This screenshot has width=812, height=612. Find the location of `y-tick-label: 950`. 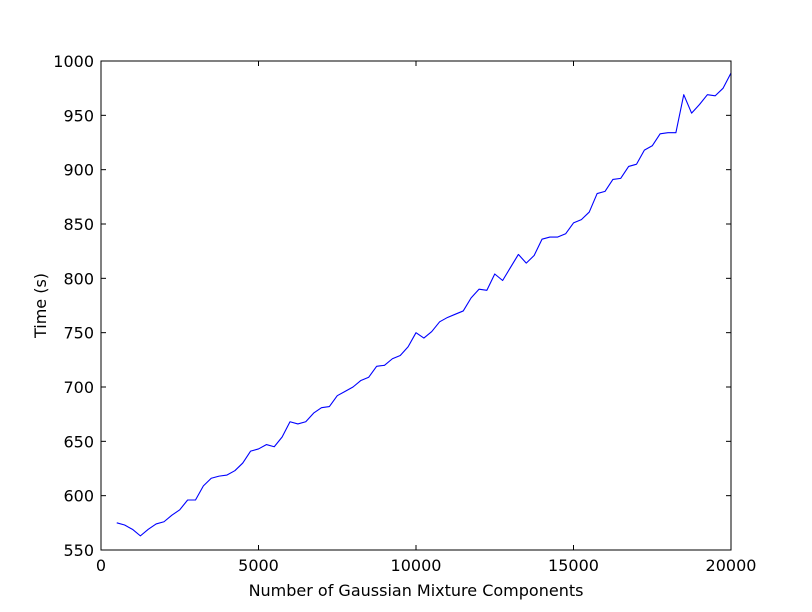

y-tick-label: 950 is located at coordinates (78, 115).